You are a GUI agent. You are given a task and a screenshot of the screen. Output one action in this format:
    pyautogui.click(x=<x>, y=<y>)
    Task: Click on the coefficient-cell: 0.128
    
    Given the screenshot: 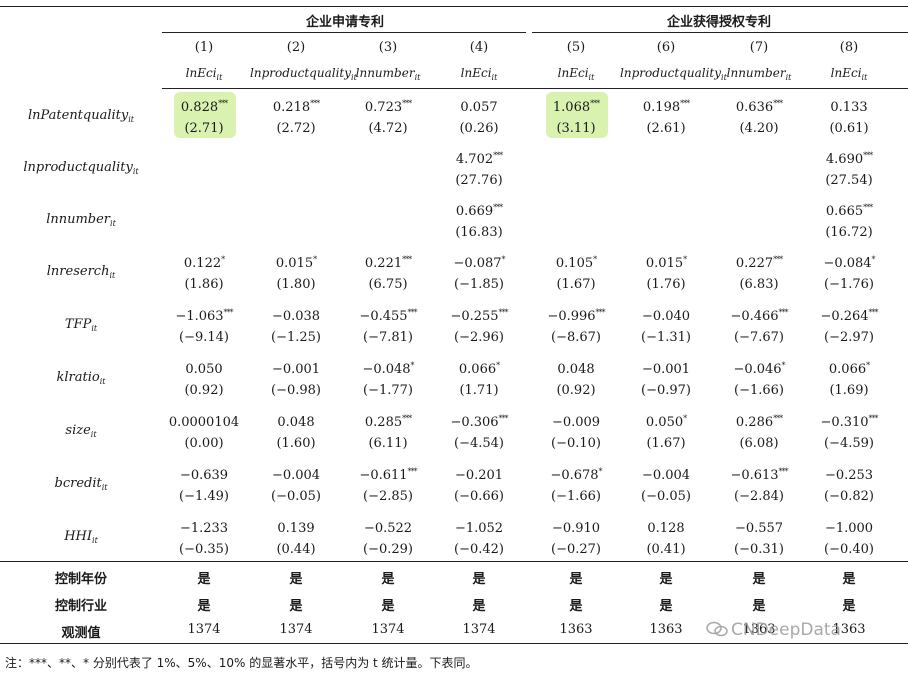 What is the action you would take?
    pyautogui.click(x=666, y=527)
    